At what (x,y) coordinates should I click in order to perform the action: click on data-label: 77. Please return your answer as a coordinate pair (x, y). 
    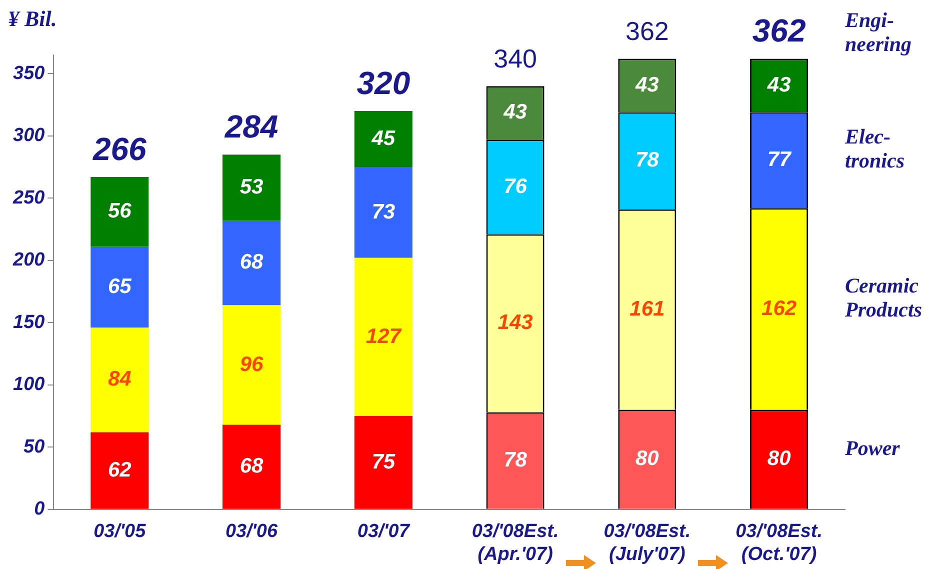
    Looking at the image, I should click on (779, 159).